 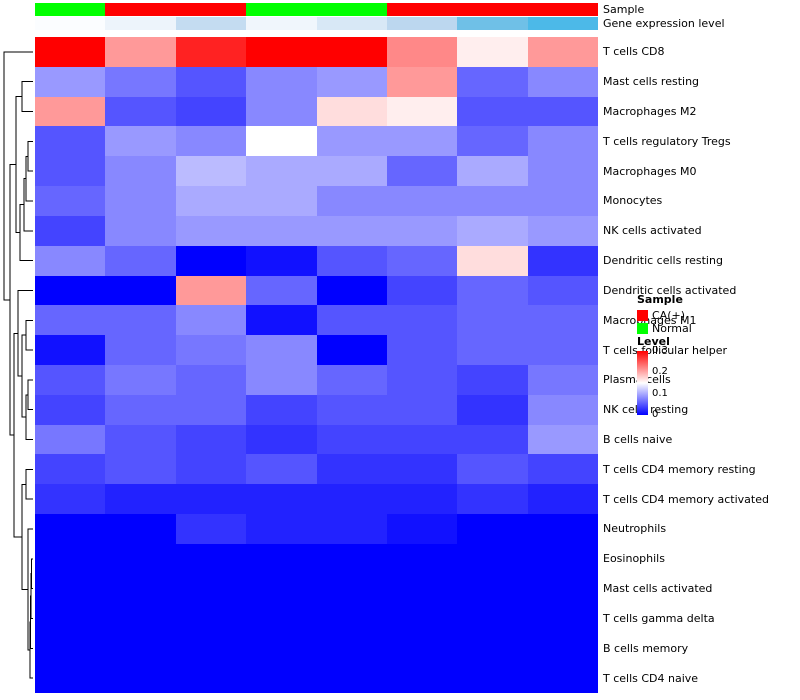 What do you see at coordinates (658, 589) in the screenshot?
I see `heatmap-row-label: Mast cells activated` at bounding box center [658, 589].